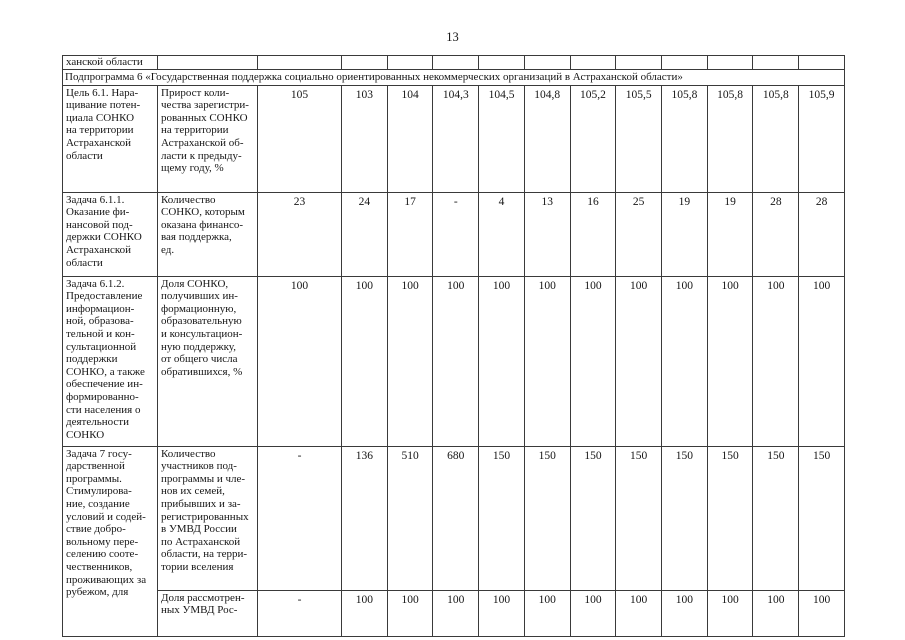 The height and width of the screenshot is (640, 905). What do you see at coordinates (364, 234) in the screenshot?
I see `value-cell: 24` at bounding box center [364, 234].